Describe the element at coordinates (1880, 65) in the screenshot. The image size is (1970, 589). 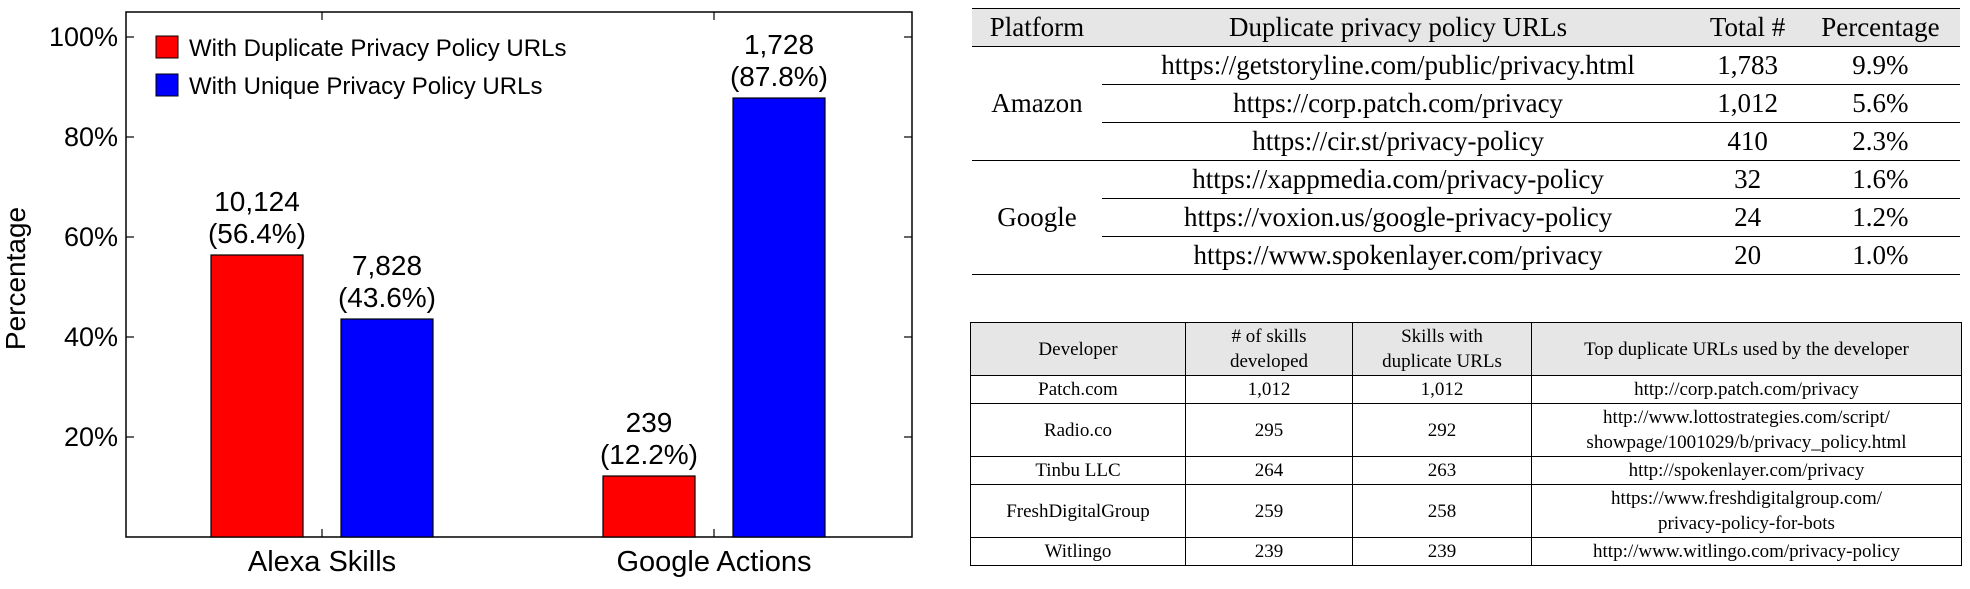
I see `percentage-cell: 9.9%` at that location.